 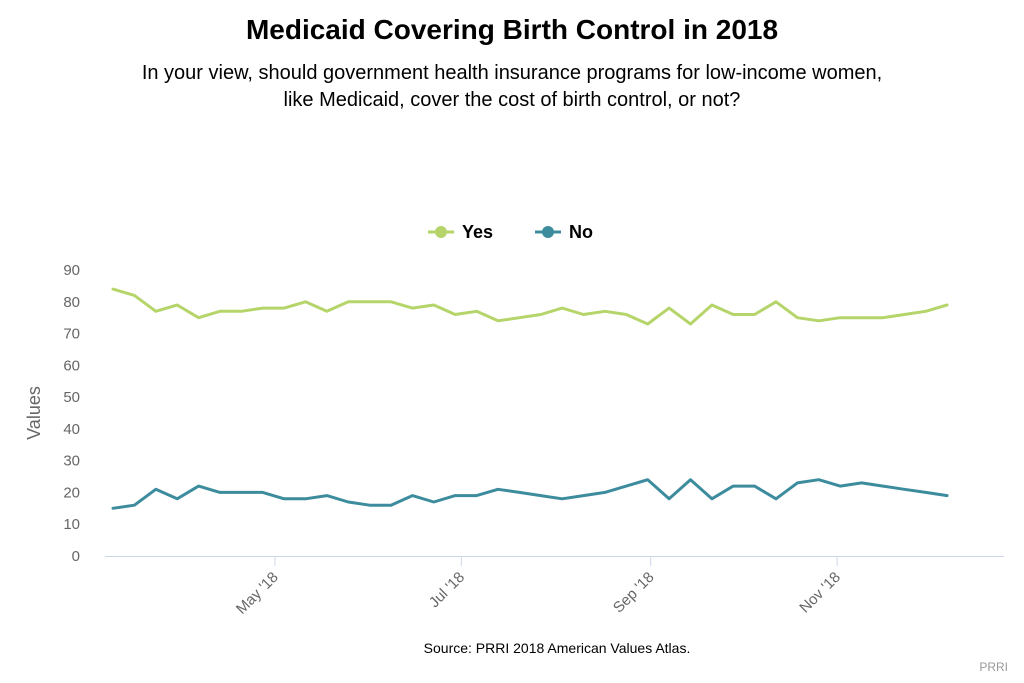 I want to click on x-tick-label: Jul '18, so click(x=447, y=590).